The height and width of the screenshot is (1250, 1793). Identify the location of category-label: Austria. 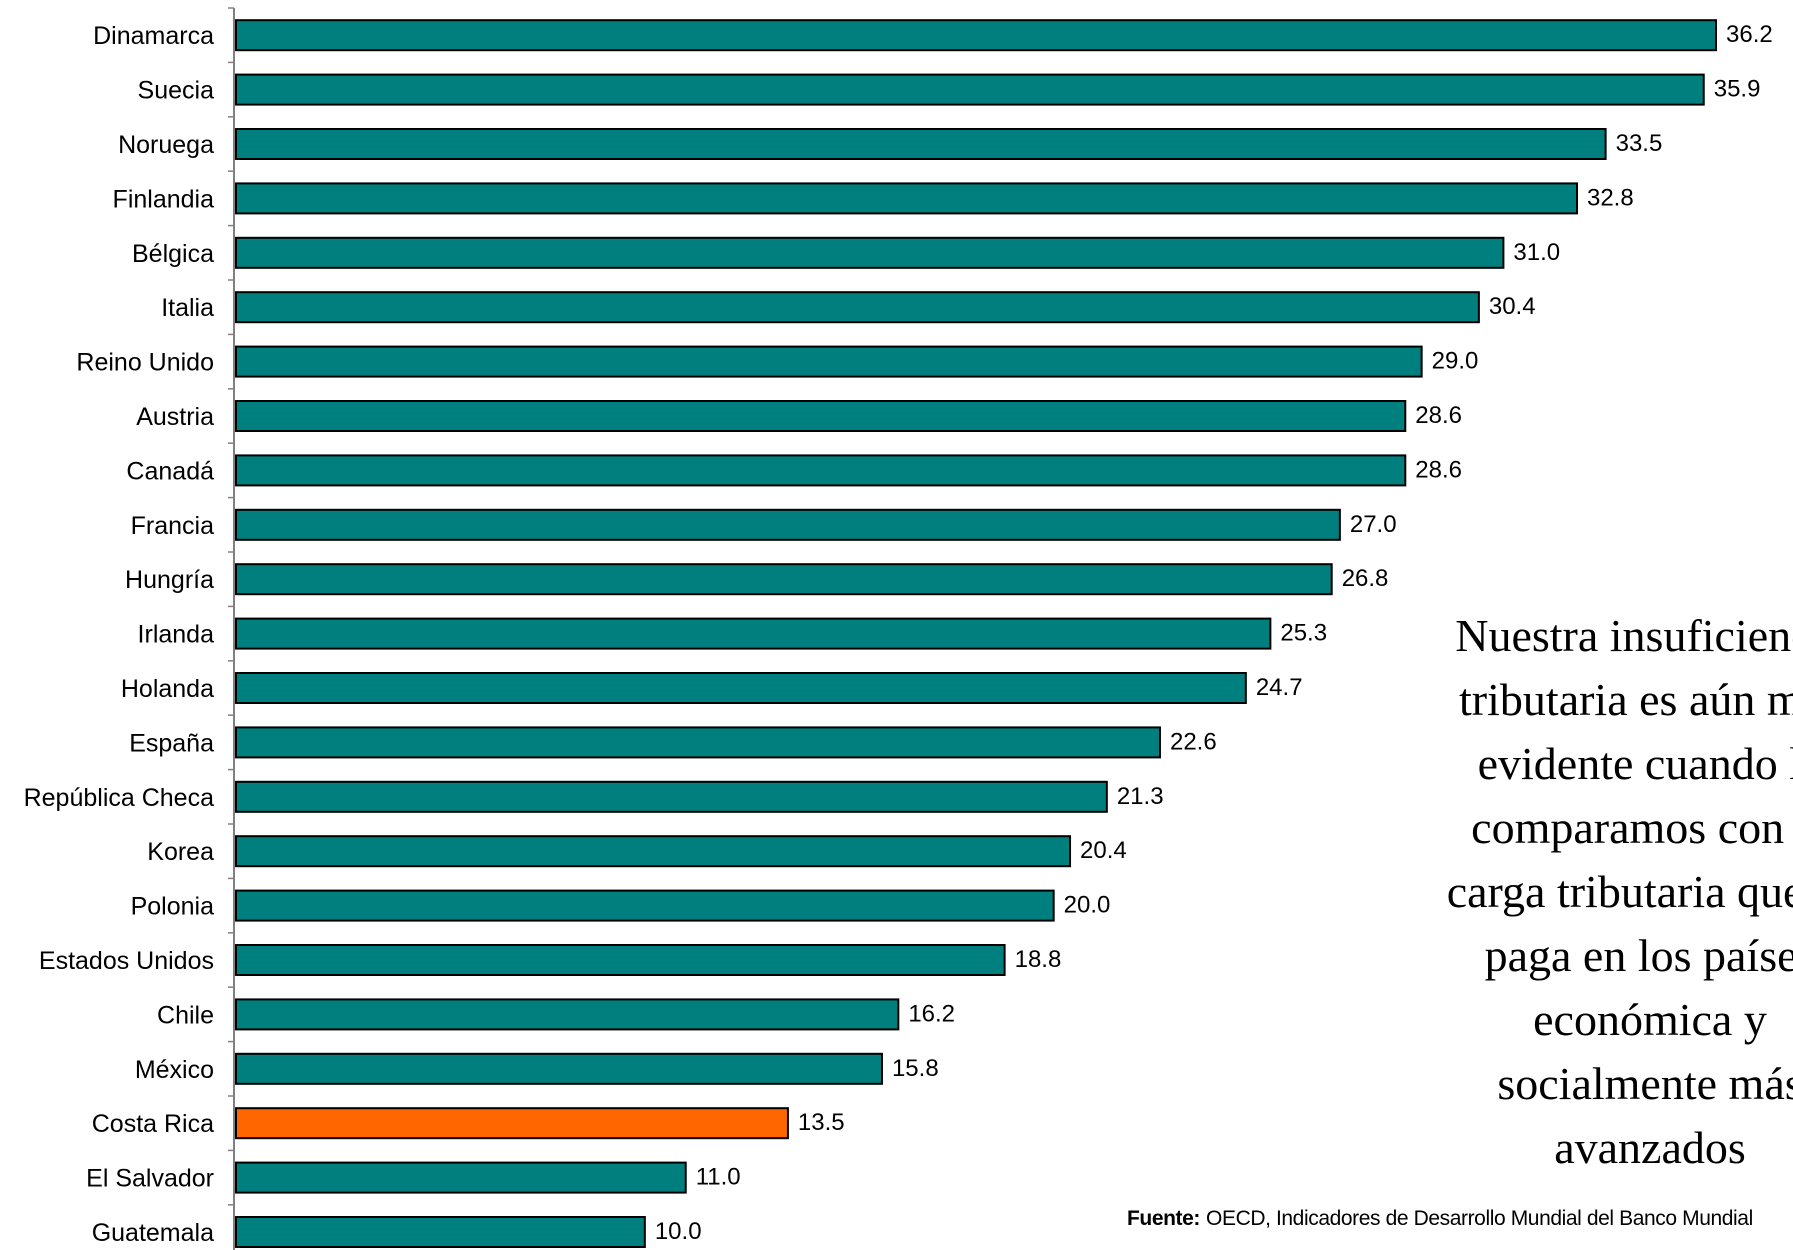
(175, 417).